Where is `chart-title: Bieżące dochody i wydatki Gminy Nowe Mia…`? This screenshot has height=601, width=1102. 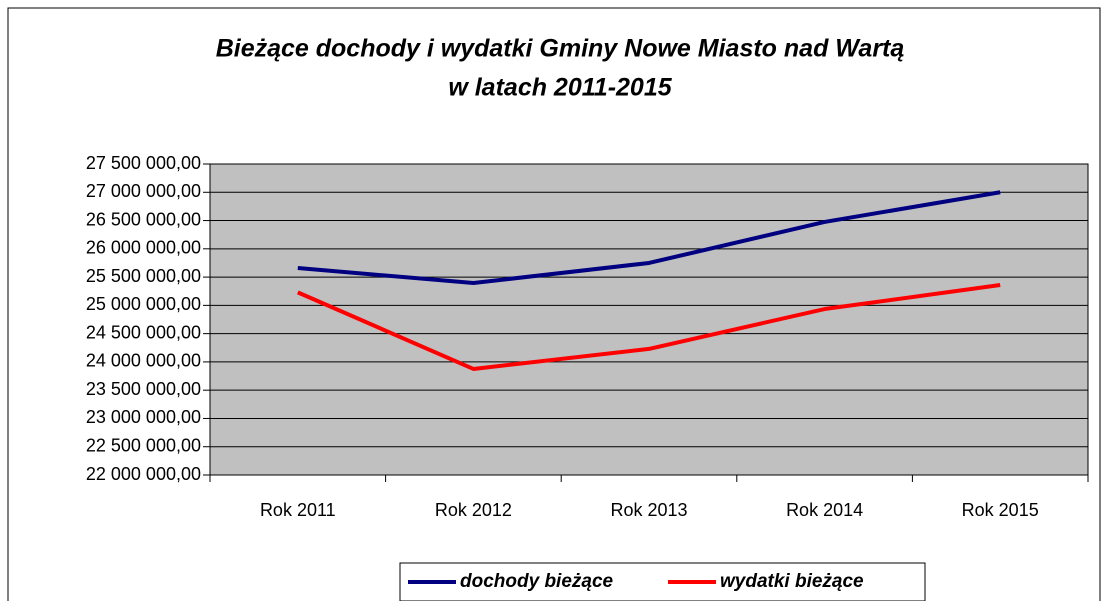 chart-title: Bieżące dochody i wydatki Gminy Nowe Mia… is located at coordinates (560, 49).